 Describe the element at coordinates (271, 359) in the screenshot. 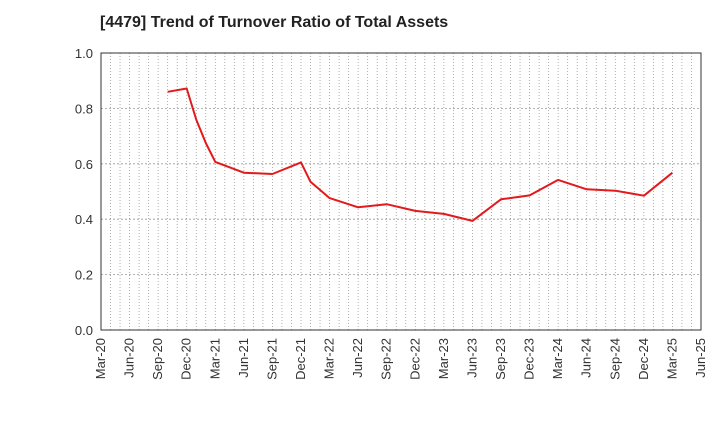

I see `x-tick-label: Sep-21` at that location.